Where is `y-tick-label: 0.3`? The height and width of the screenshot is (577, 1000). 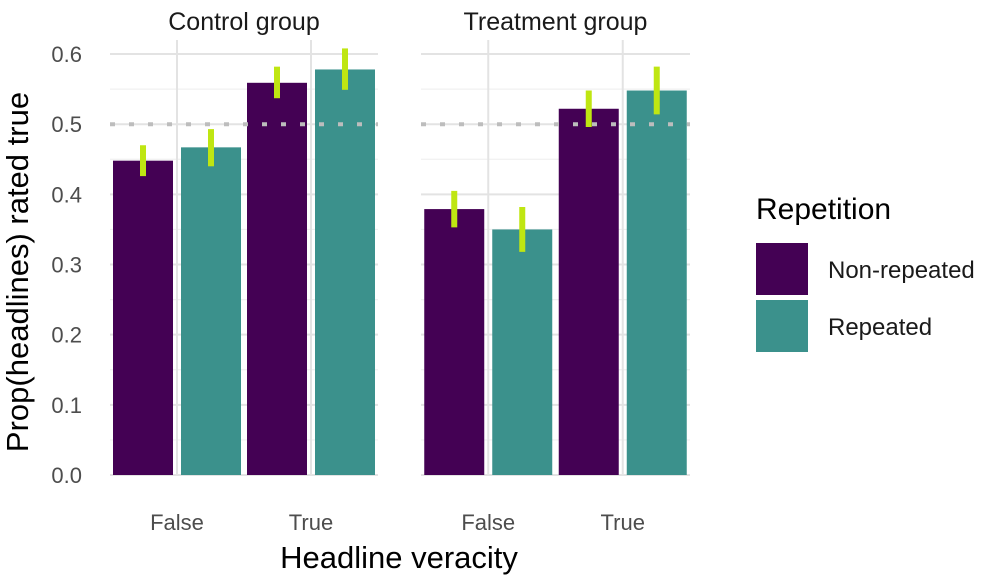 y-tick-label: 0.3 is located at coordinates (66, 265).